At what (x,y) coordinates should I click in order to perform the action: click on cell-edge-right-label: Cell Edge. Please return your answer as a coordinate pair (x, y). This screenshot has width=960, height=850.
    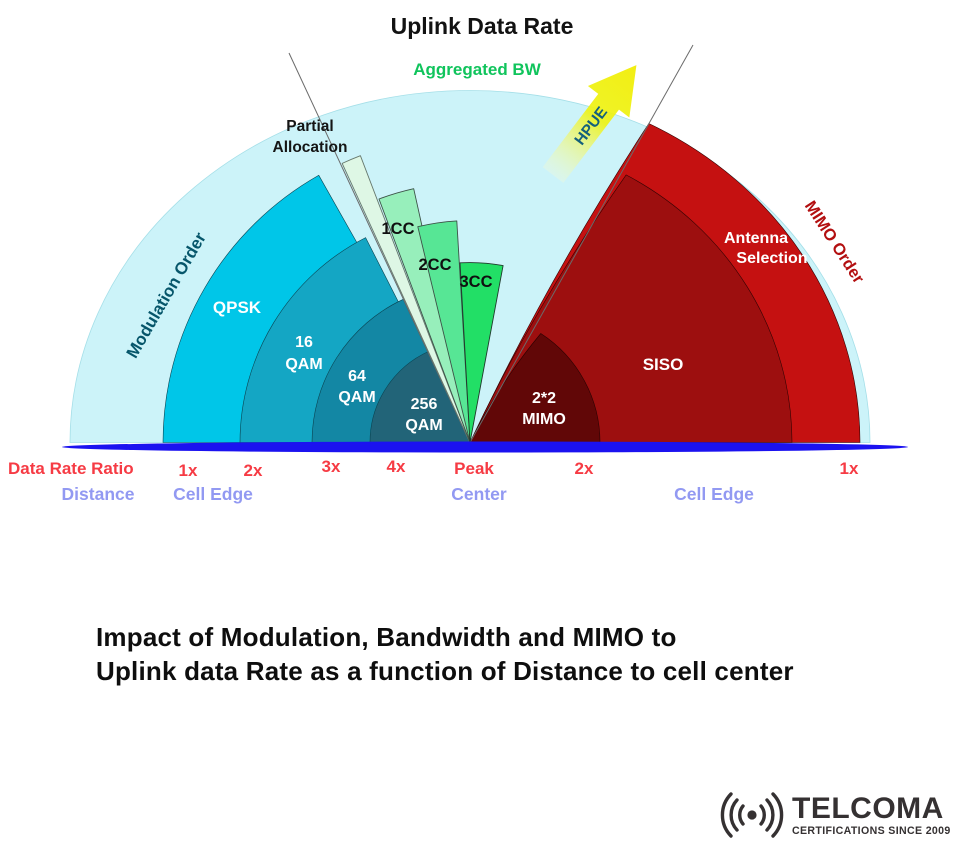
    Looking at the image, I should click on (714, 494).